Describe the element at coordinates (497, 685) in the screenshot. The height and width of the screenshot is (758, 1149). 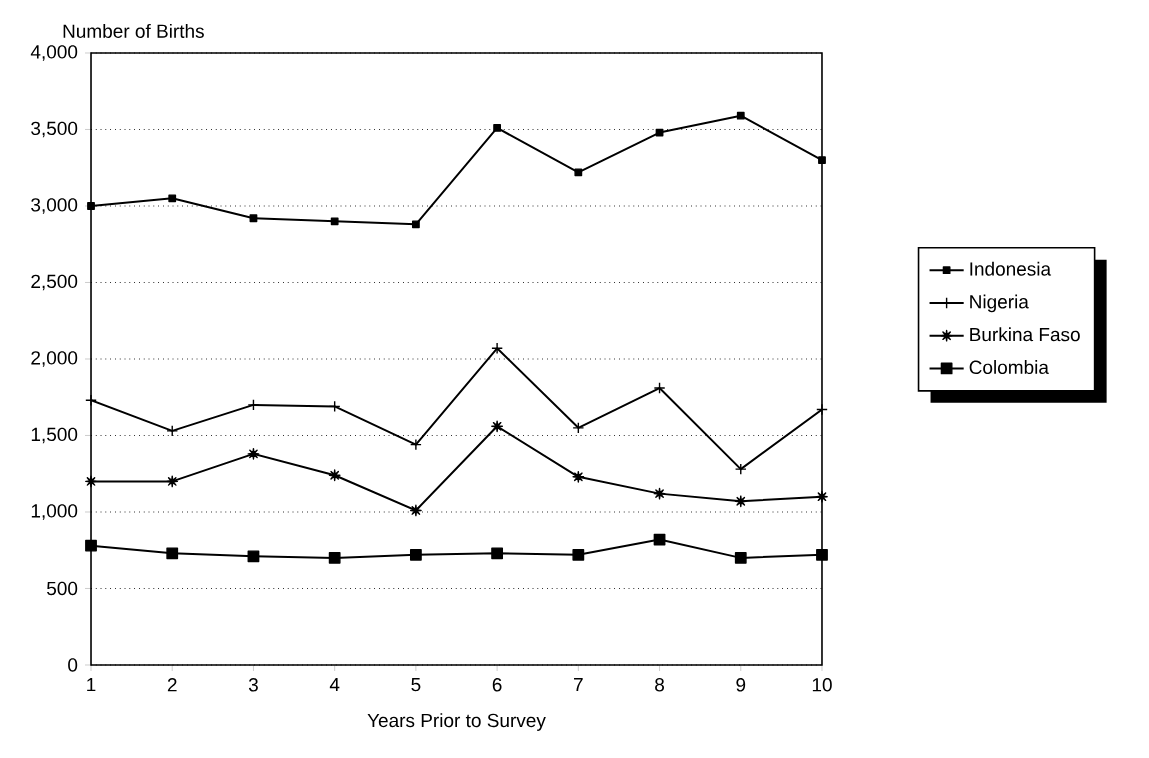
I see `x-tick-label: 6` at that location.